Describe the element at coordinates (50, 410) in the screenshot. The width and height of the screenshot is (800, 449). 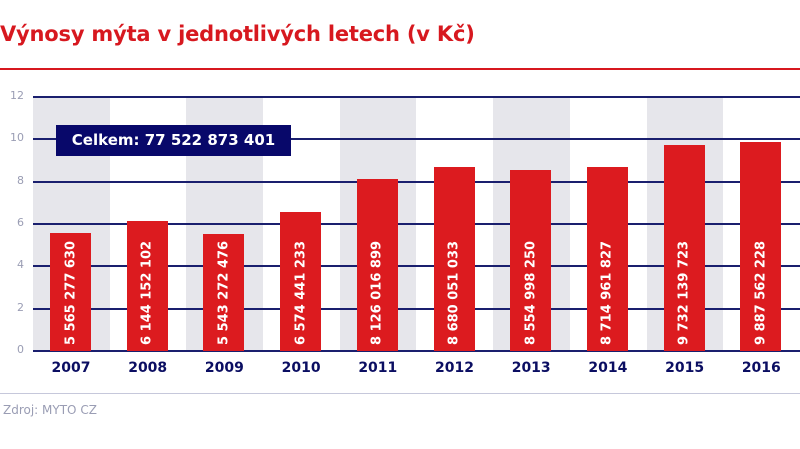
I see `source-note: Zdroj: MYTO CZ` at that location.